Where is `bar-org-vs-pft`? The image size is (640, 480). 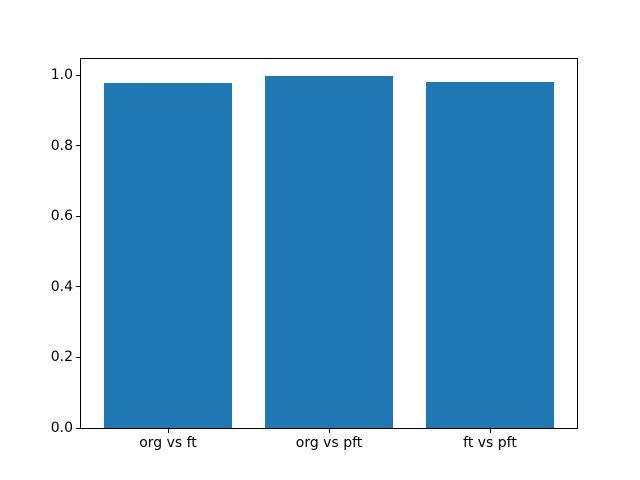 bar-org-vs-pft is located at coordinates (329, 251).